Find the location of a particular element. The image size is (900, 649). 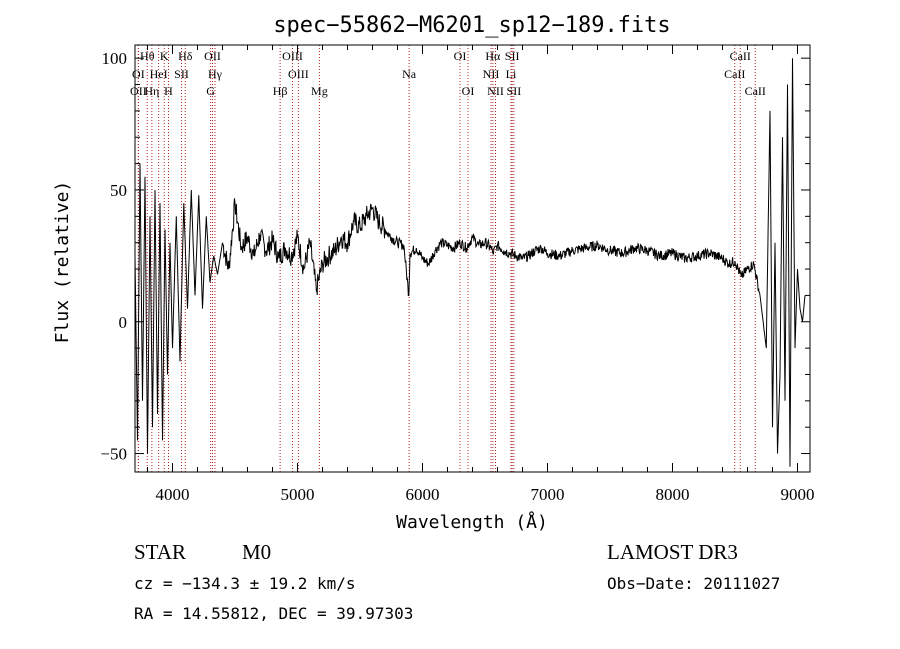

y-tick-label: 0 is located at coordinates (123, 322).